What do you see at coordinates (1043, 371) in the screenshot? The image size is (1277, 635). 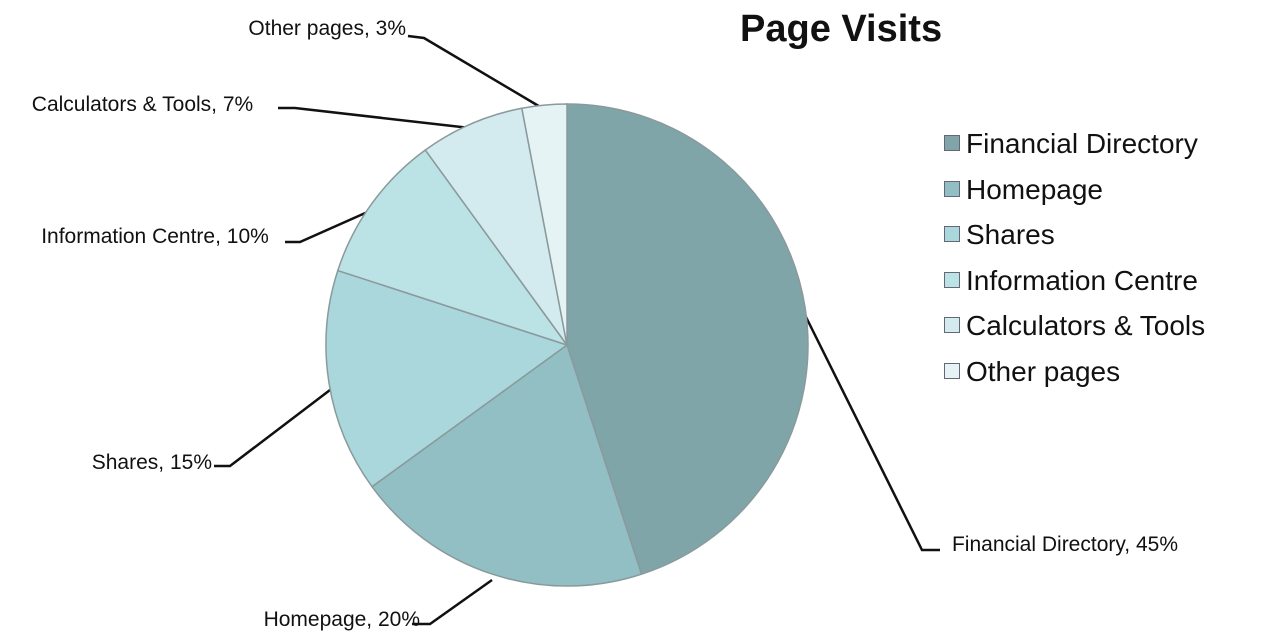 I see `legend-label: Other pages` at bounding box center [1043, 371].